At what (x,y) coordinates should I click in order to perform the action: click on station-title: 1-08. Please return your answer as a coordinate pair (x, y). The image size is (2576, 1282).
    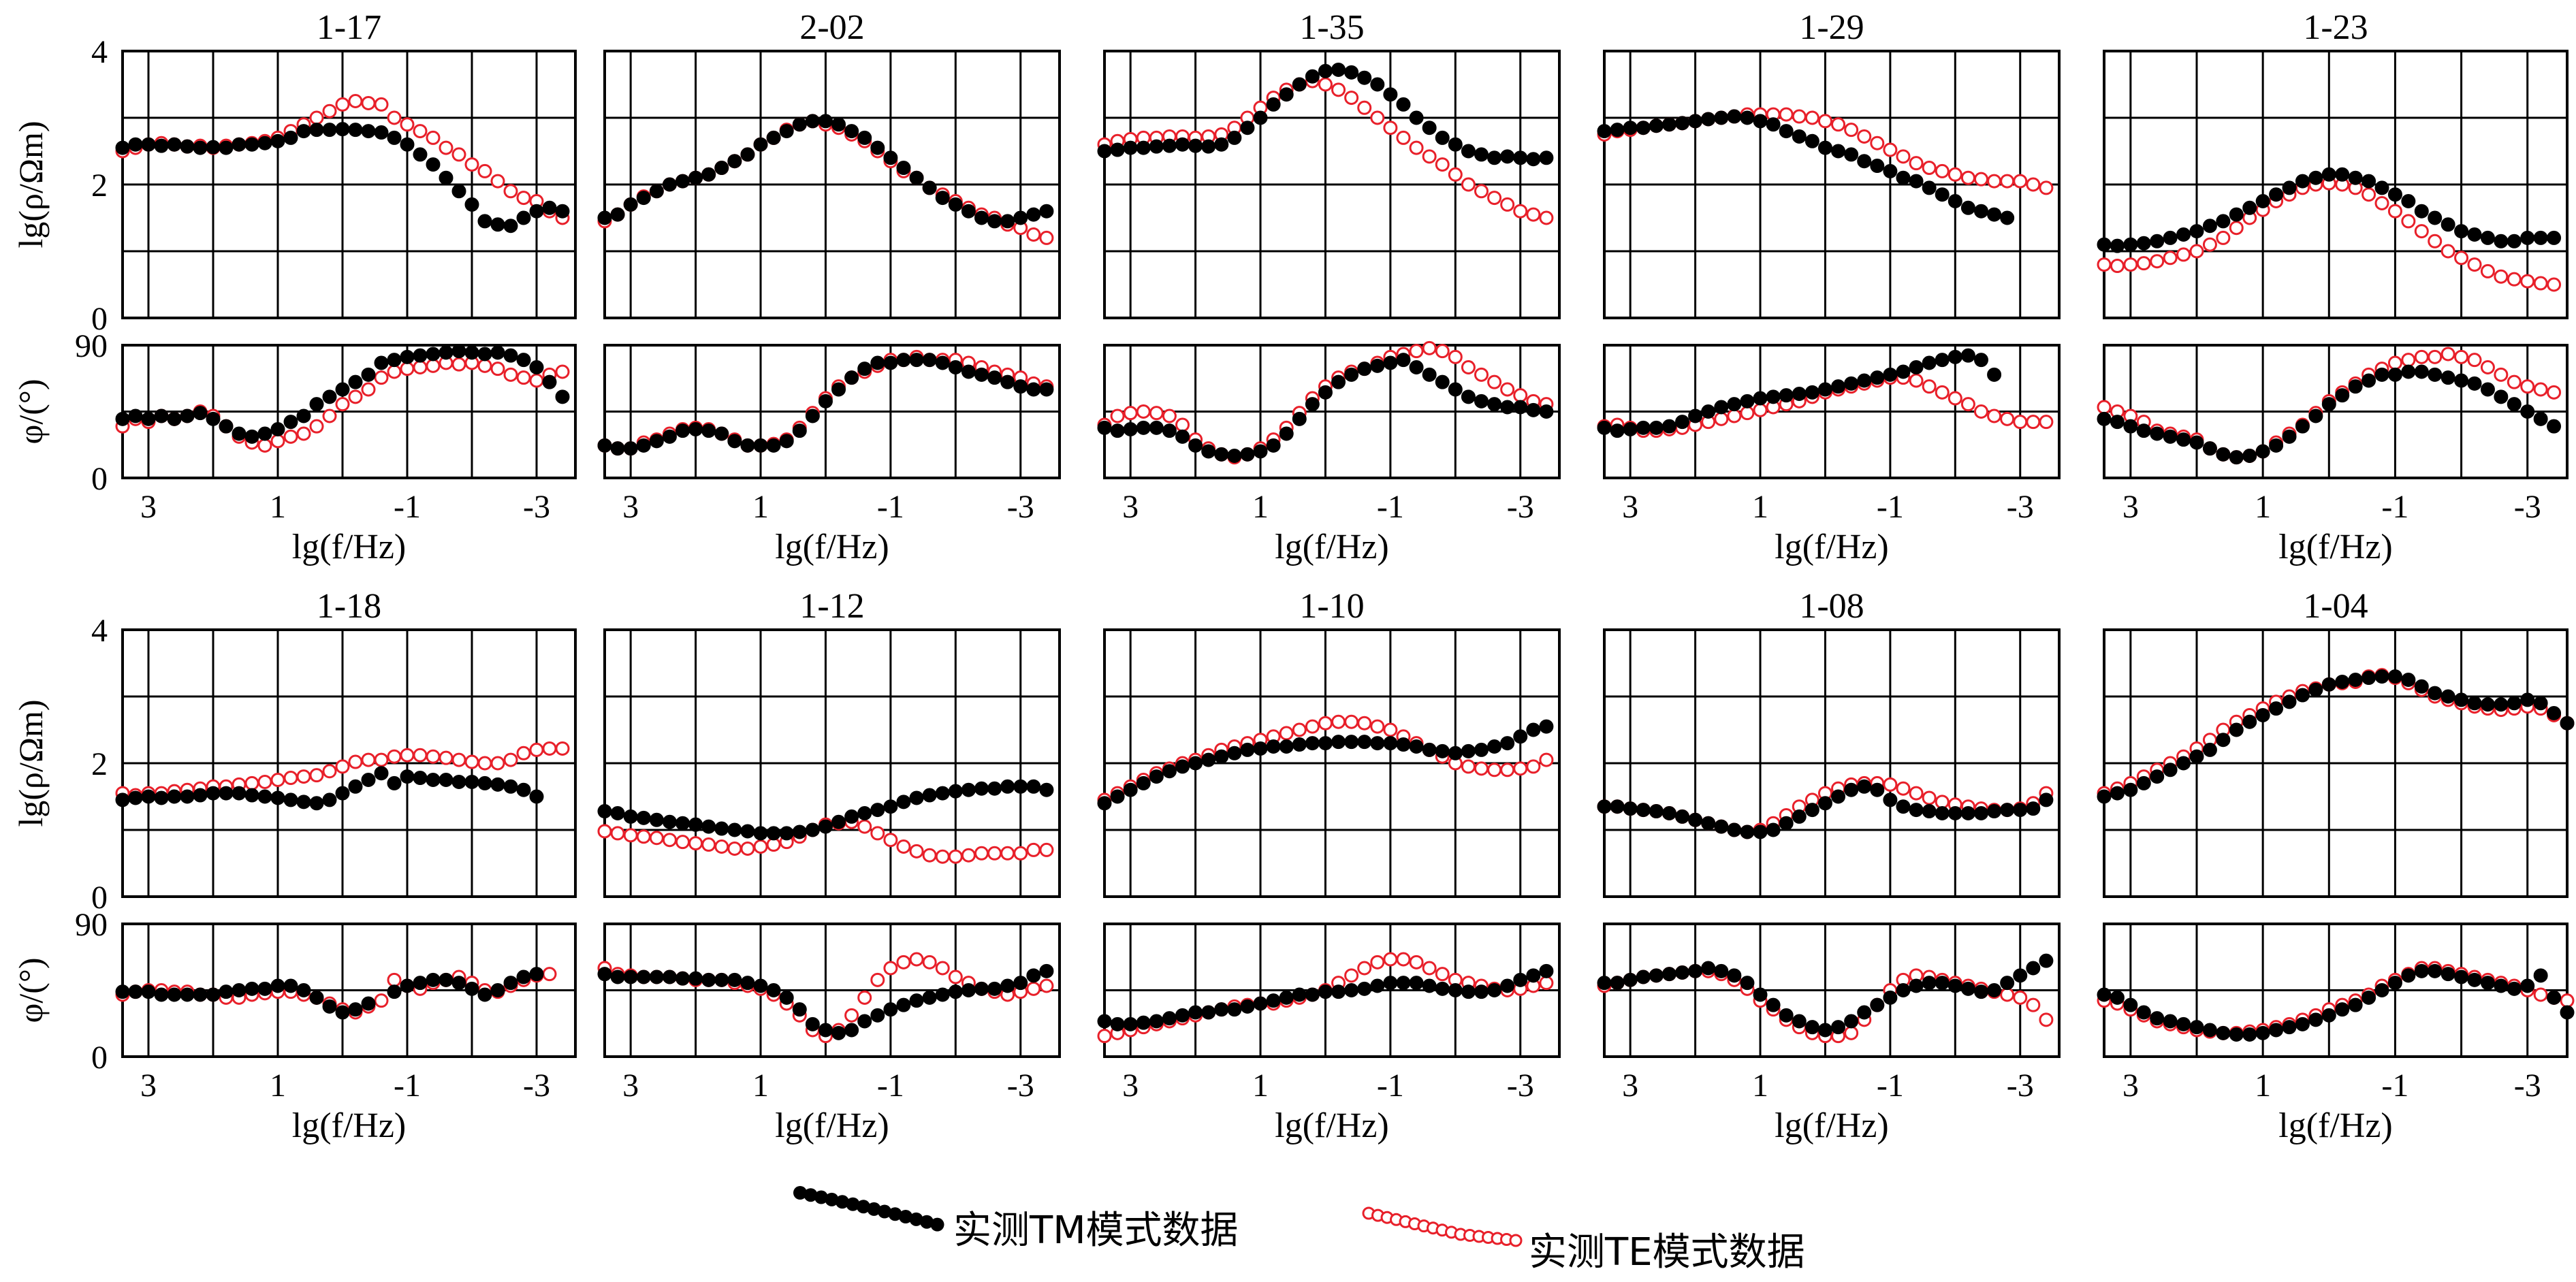
    Looking at the image, I should click on (1831, 607).